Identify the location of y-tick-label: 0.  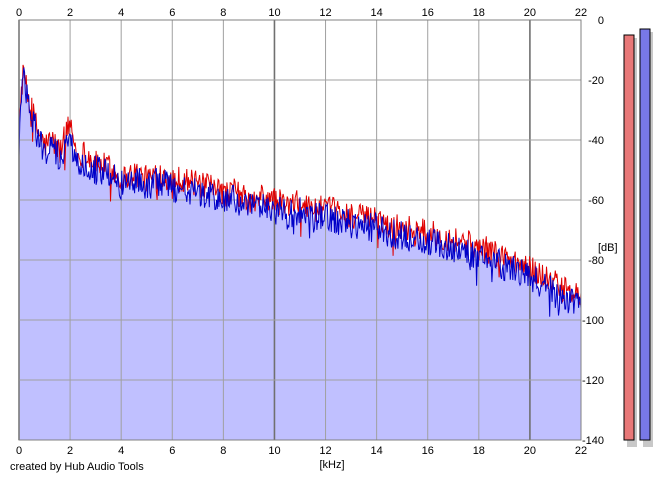
(601, 21).